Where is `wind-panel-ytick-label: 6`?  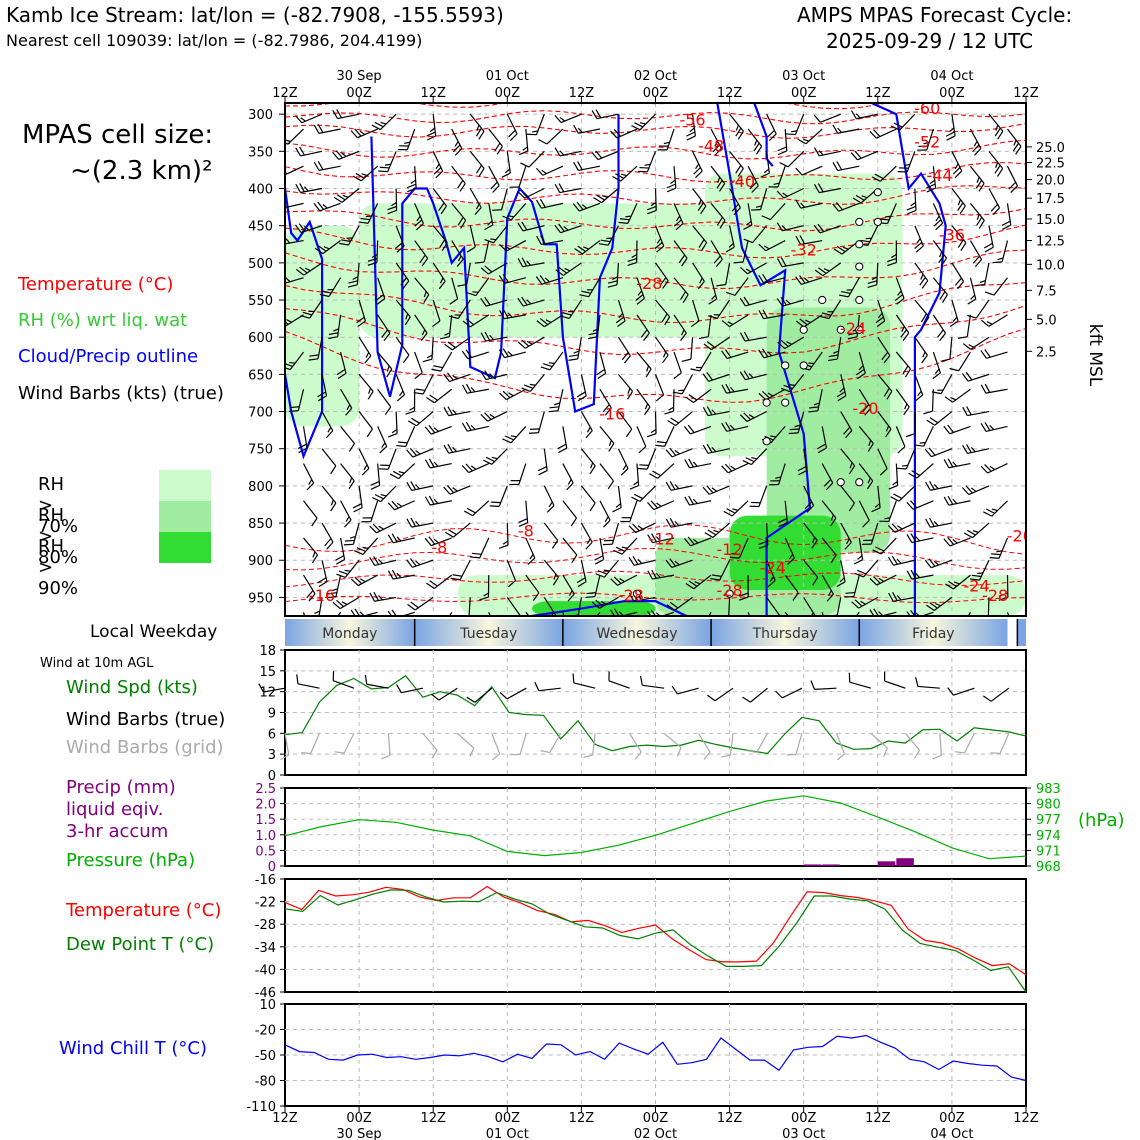 wind-panel-ytick-label: 6 is located at coordinates (272, 734).